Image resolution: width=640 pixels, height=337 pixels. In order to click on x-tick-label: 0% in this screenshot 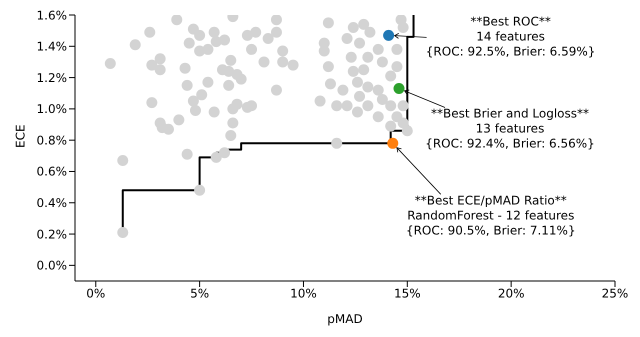, I will do `click(96, 293)`.